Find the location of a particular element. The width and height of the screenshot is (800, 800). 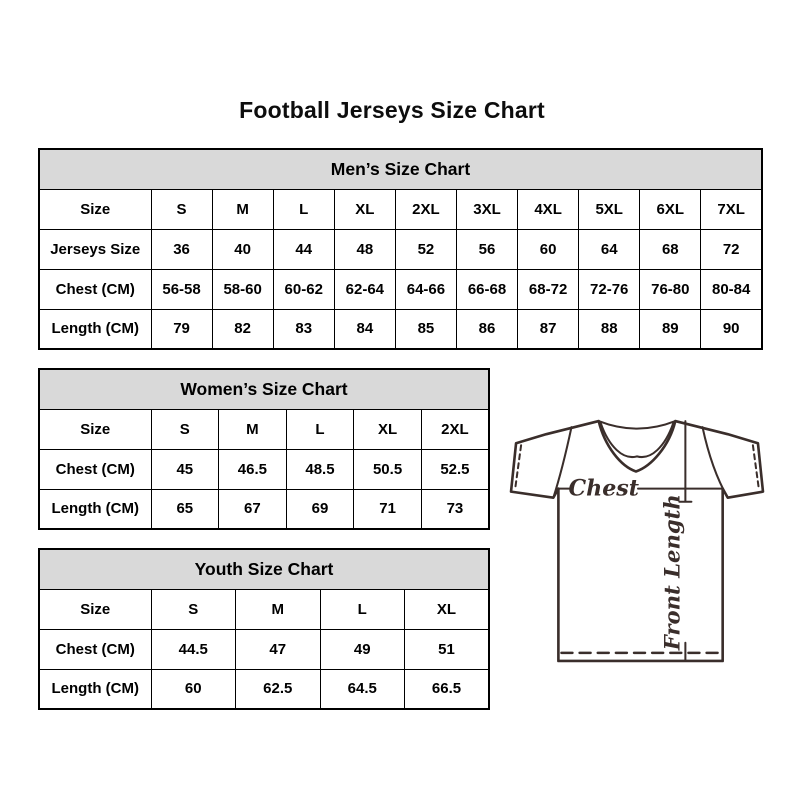

value-cell: 64.5 is located at coordinates (362, 689).